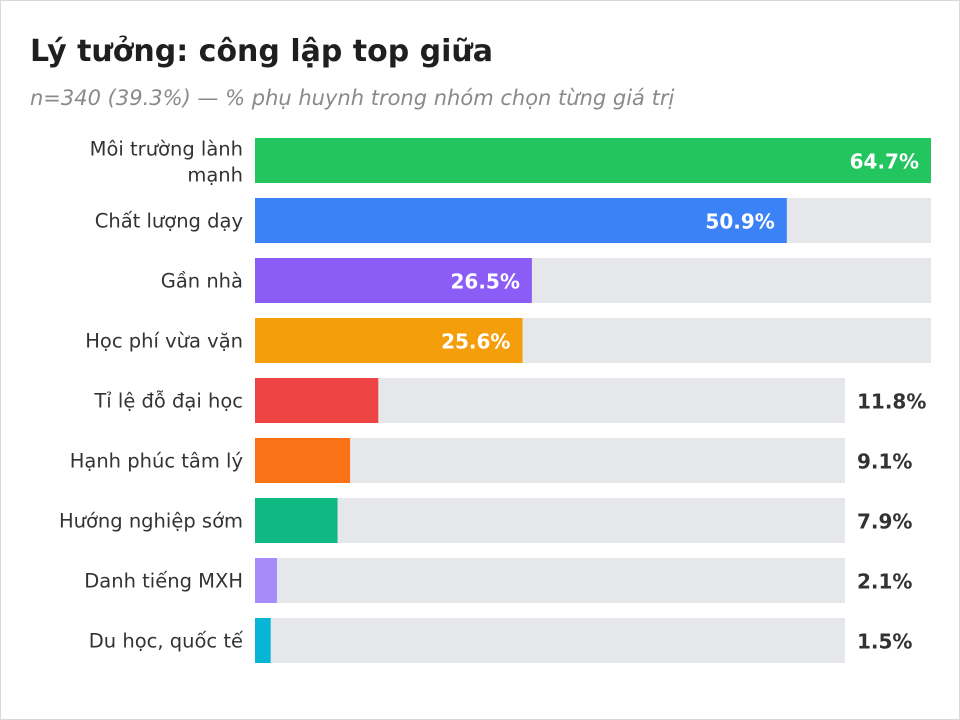 The width and height of the screenshot is (960, 720). I want to click on value-label: 2.1%, so click(884, 582).